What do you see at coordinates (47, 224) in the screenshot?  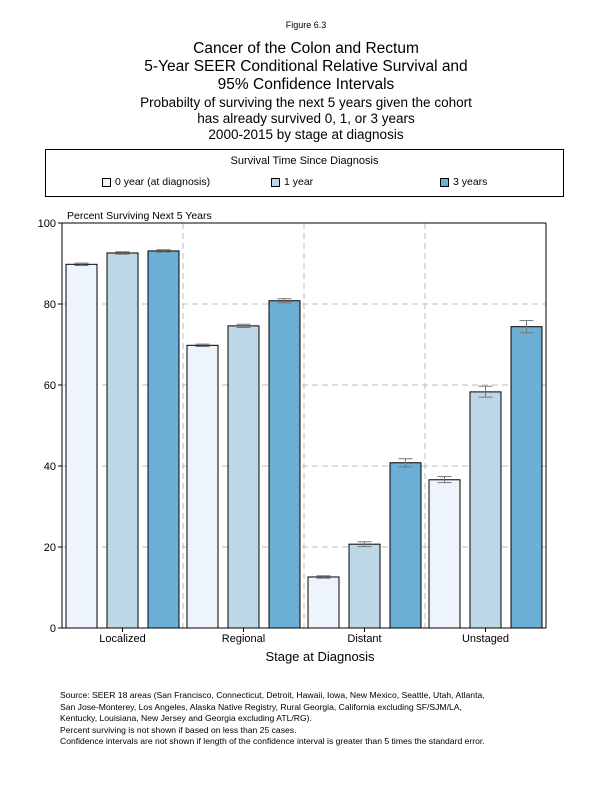 I see `y-tick-label: 100` at bounding box center [47, 224].